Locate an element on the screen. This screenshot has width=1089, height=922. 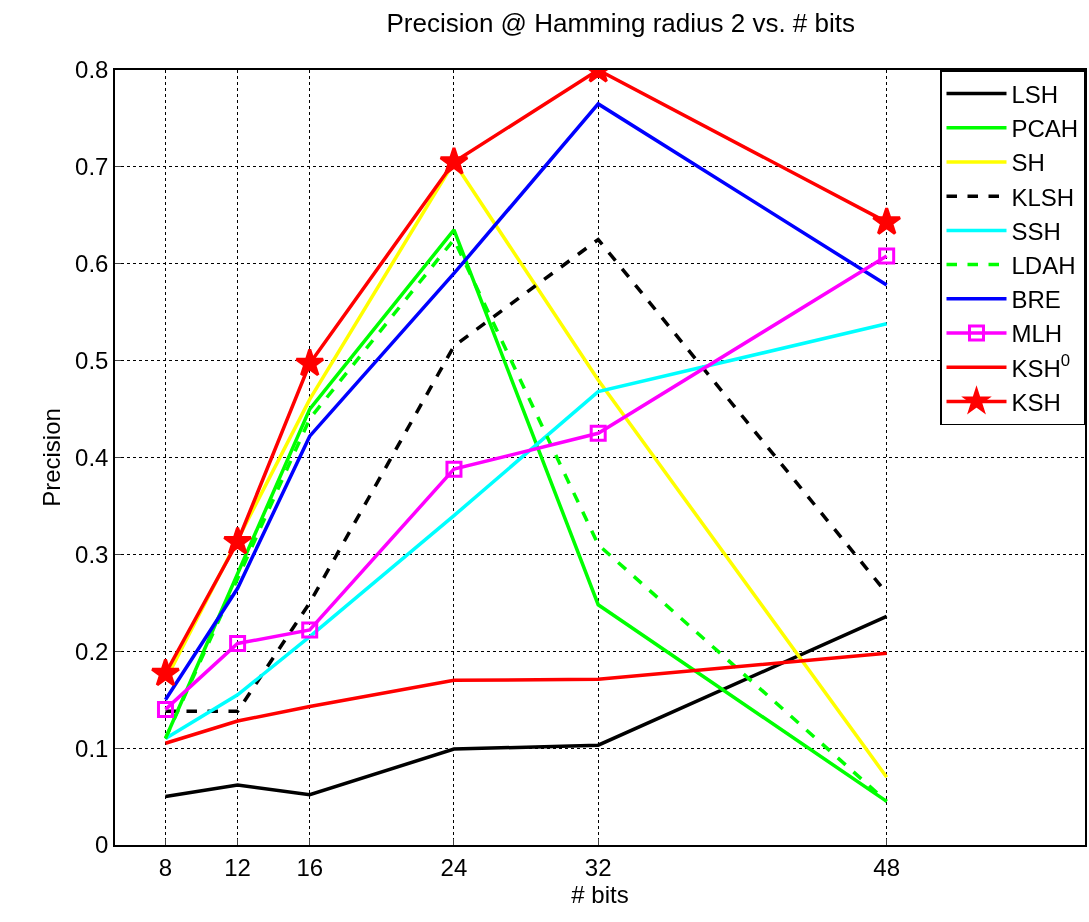
x-tick-label: 48 is located at coordinates (887, 867).